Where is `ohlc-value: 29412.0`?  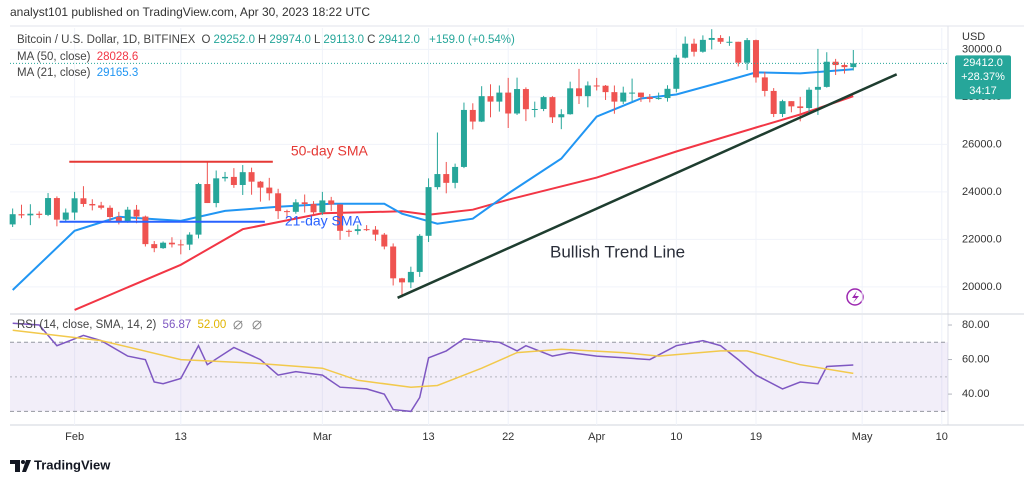
ohlc-value: 29412.0 is located at coordinates (399, 40).